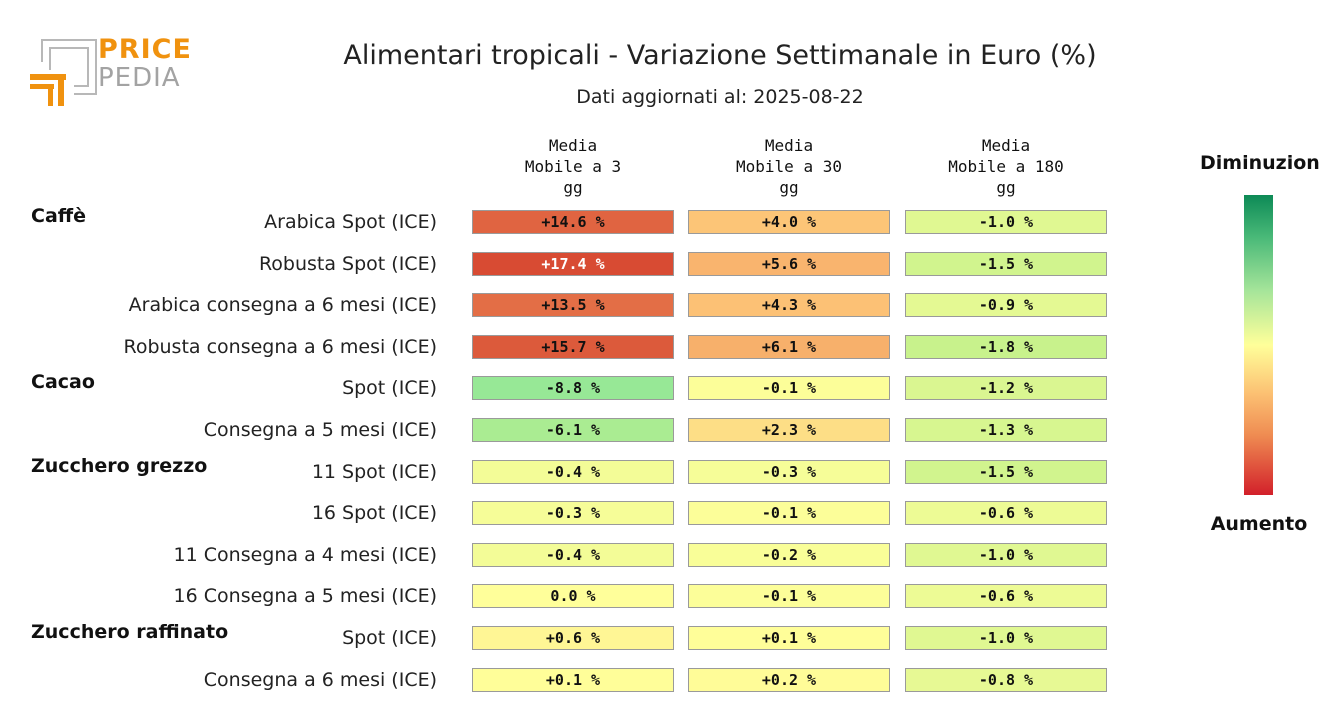  I want to click on heatmap-cell: +15.7 %, so click(573, 346).